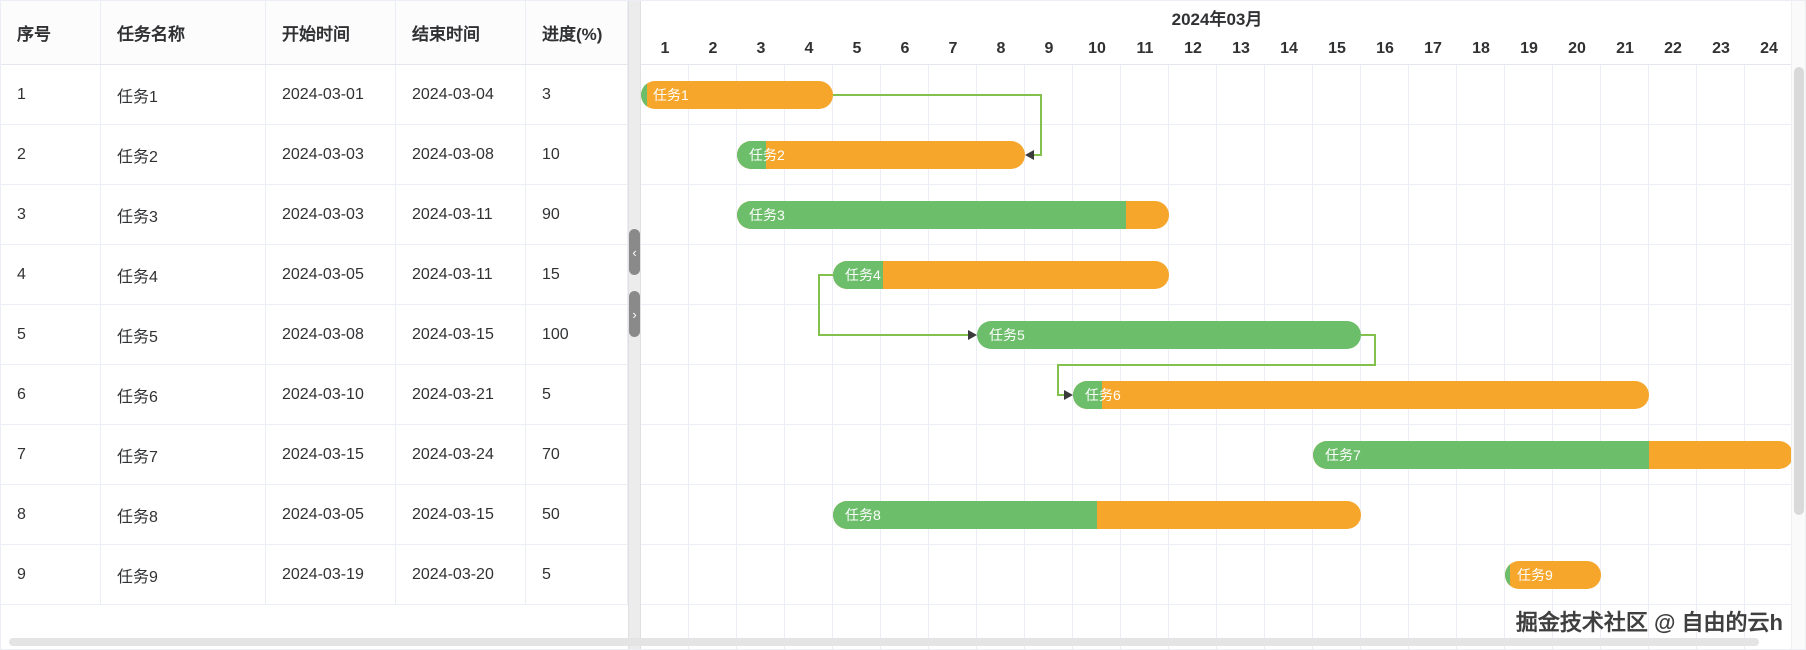 This screenshot has width=1806, height=650. Describe the element at coordinates (857, 48) in the screenshot. I see `day-header-cell: 5` at that location.